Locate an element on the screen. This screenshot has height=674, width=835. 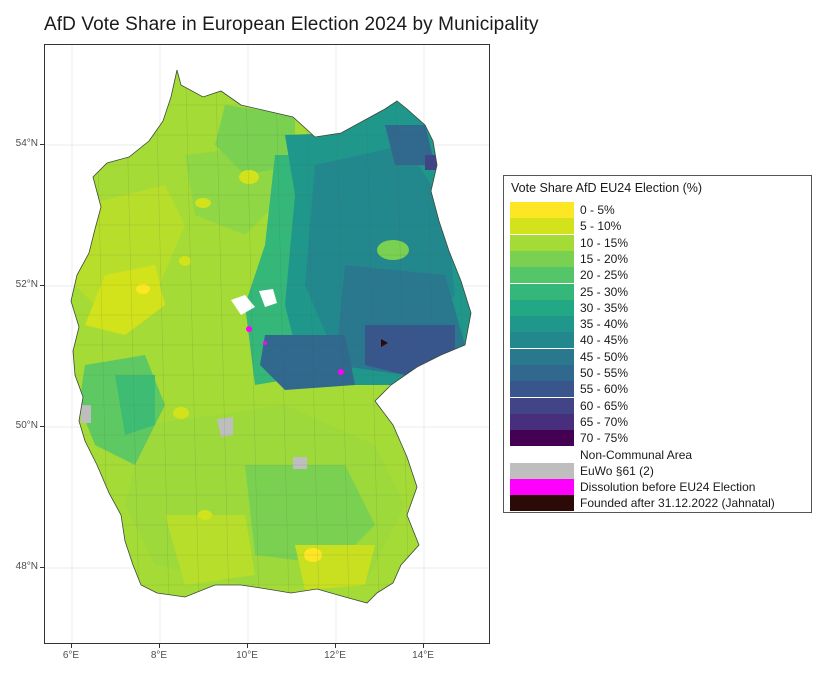
legend-label: 5 - 10% is located at coordinates (601, 226).